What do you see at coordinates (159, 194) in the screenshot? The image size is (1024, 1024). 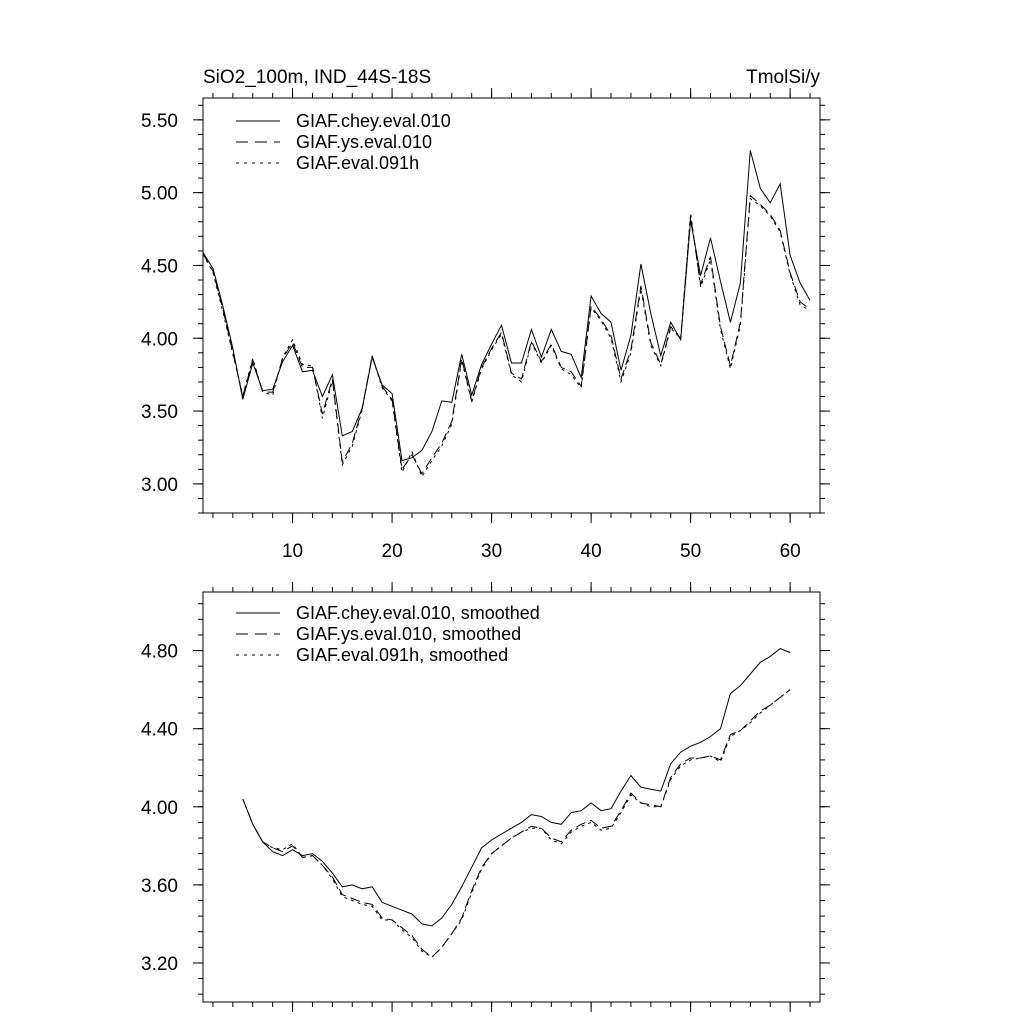 I see `top-y-tick-label: 5.00` at bounding box center [159, 194].